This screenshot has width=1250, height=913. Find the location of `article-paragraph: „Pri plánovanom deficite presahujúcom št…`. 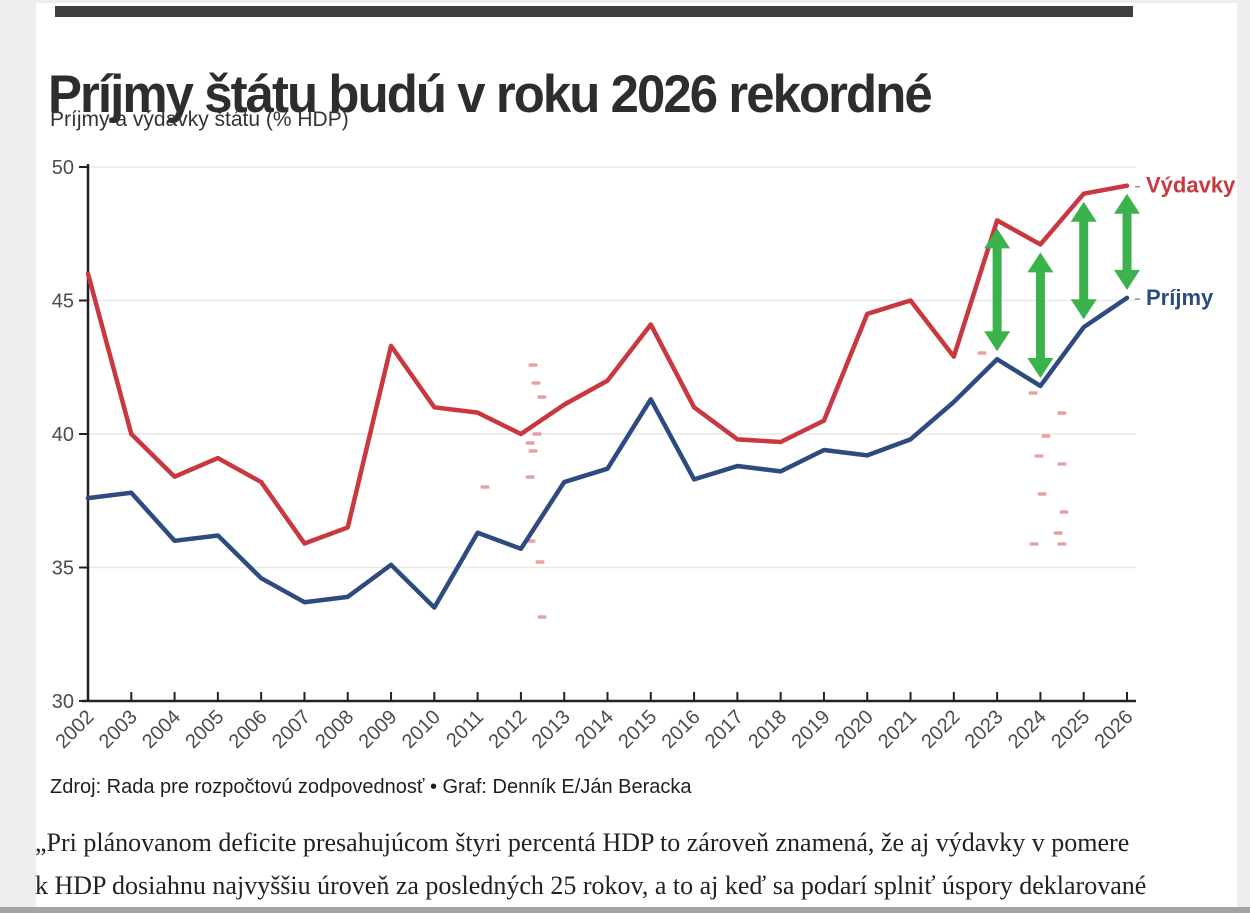

article-paragraph: „Pri plánovanom deficite presahujúcom št… is located at coordinates (622, 864).